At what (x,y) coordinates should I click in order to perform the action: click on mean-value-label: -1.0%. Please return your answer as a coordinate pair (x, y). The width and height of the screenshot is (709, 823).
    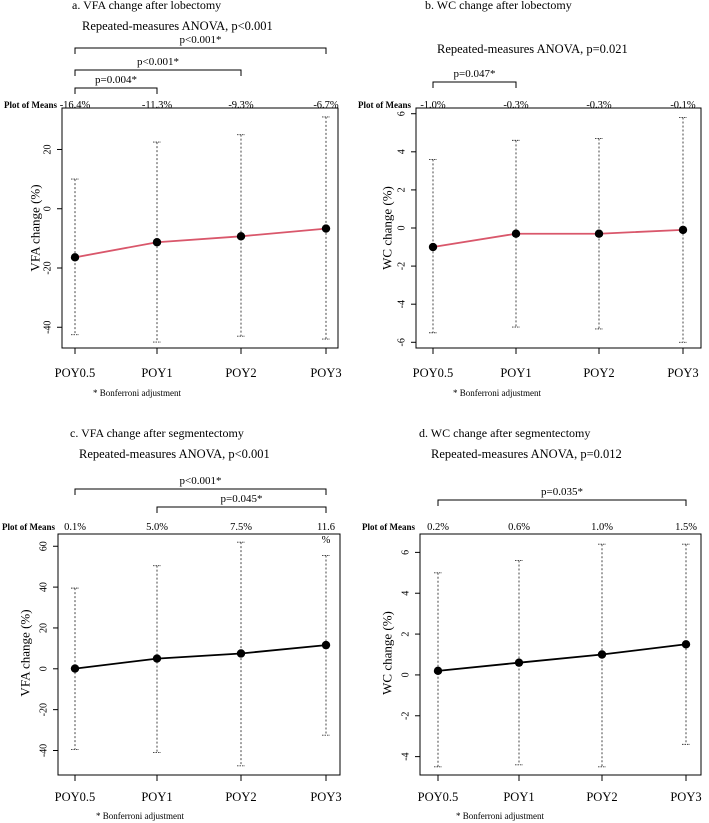
    Looking at the image, I should click on (433, 105).